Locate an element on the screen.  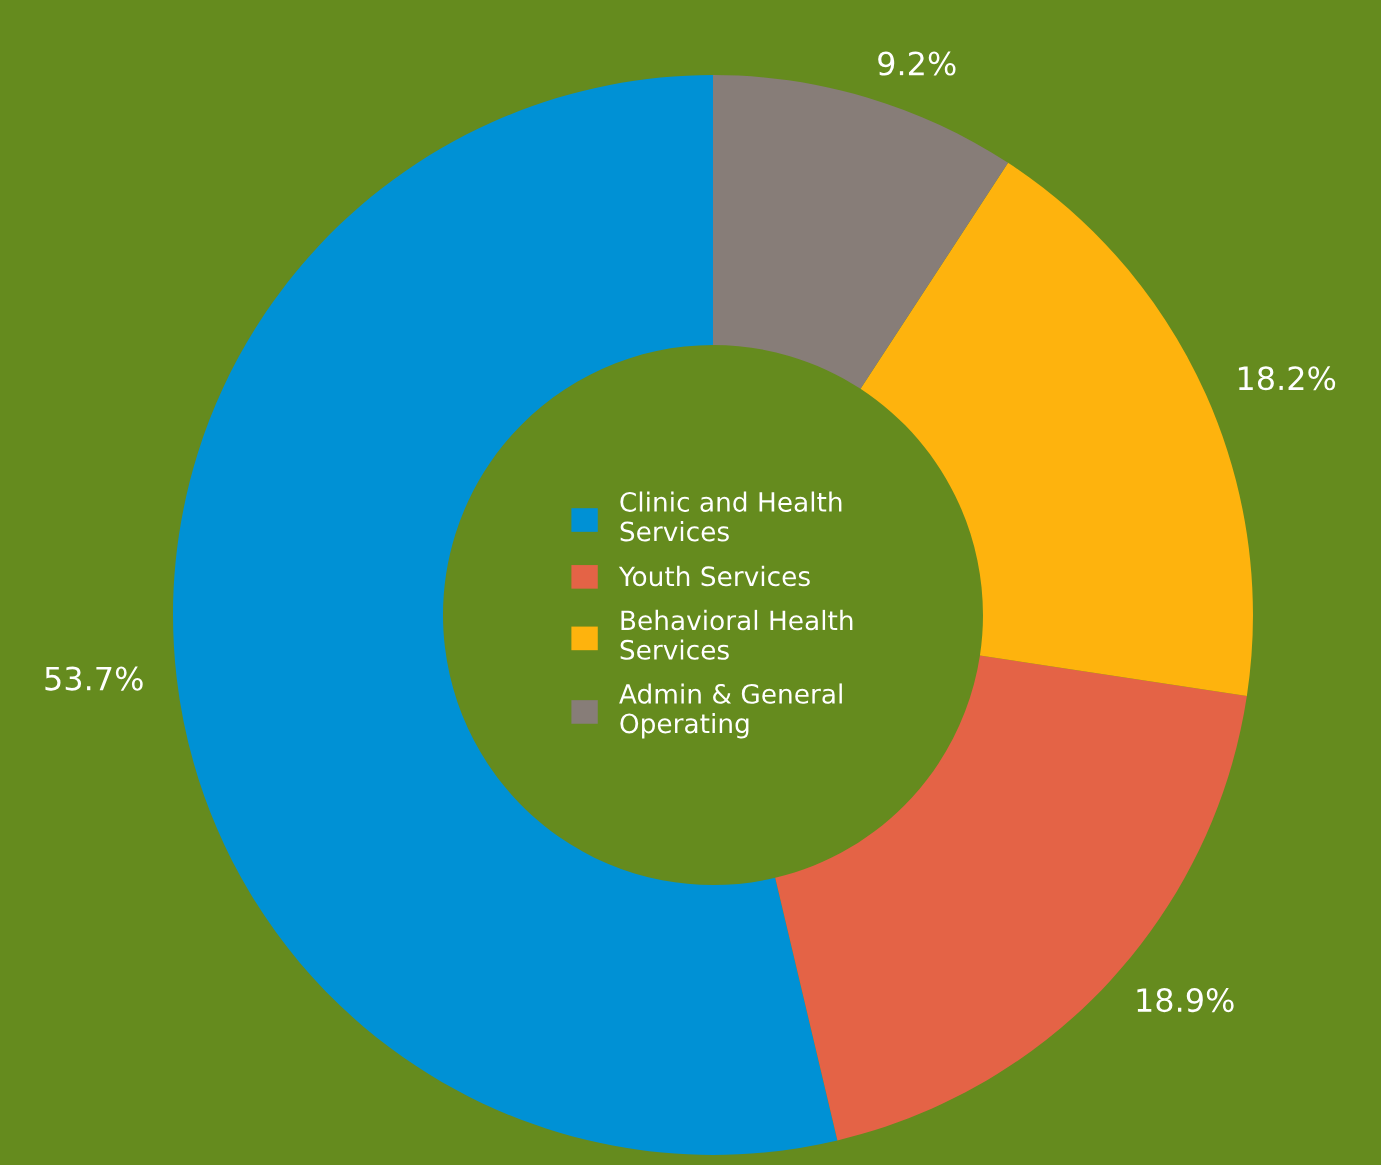
data-label: 53.7% is located at coordinates (94, 678).